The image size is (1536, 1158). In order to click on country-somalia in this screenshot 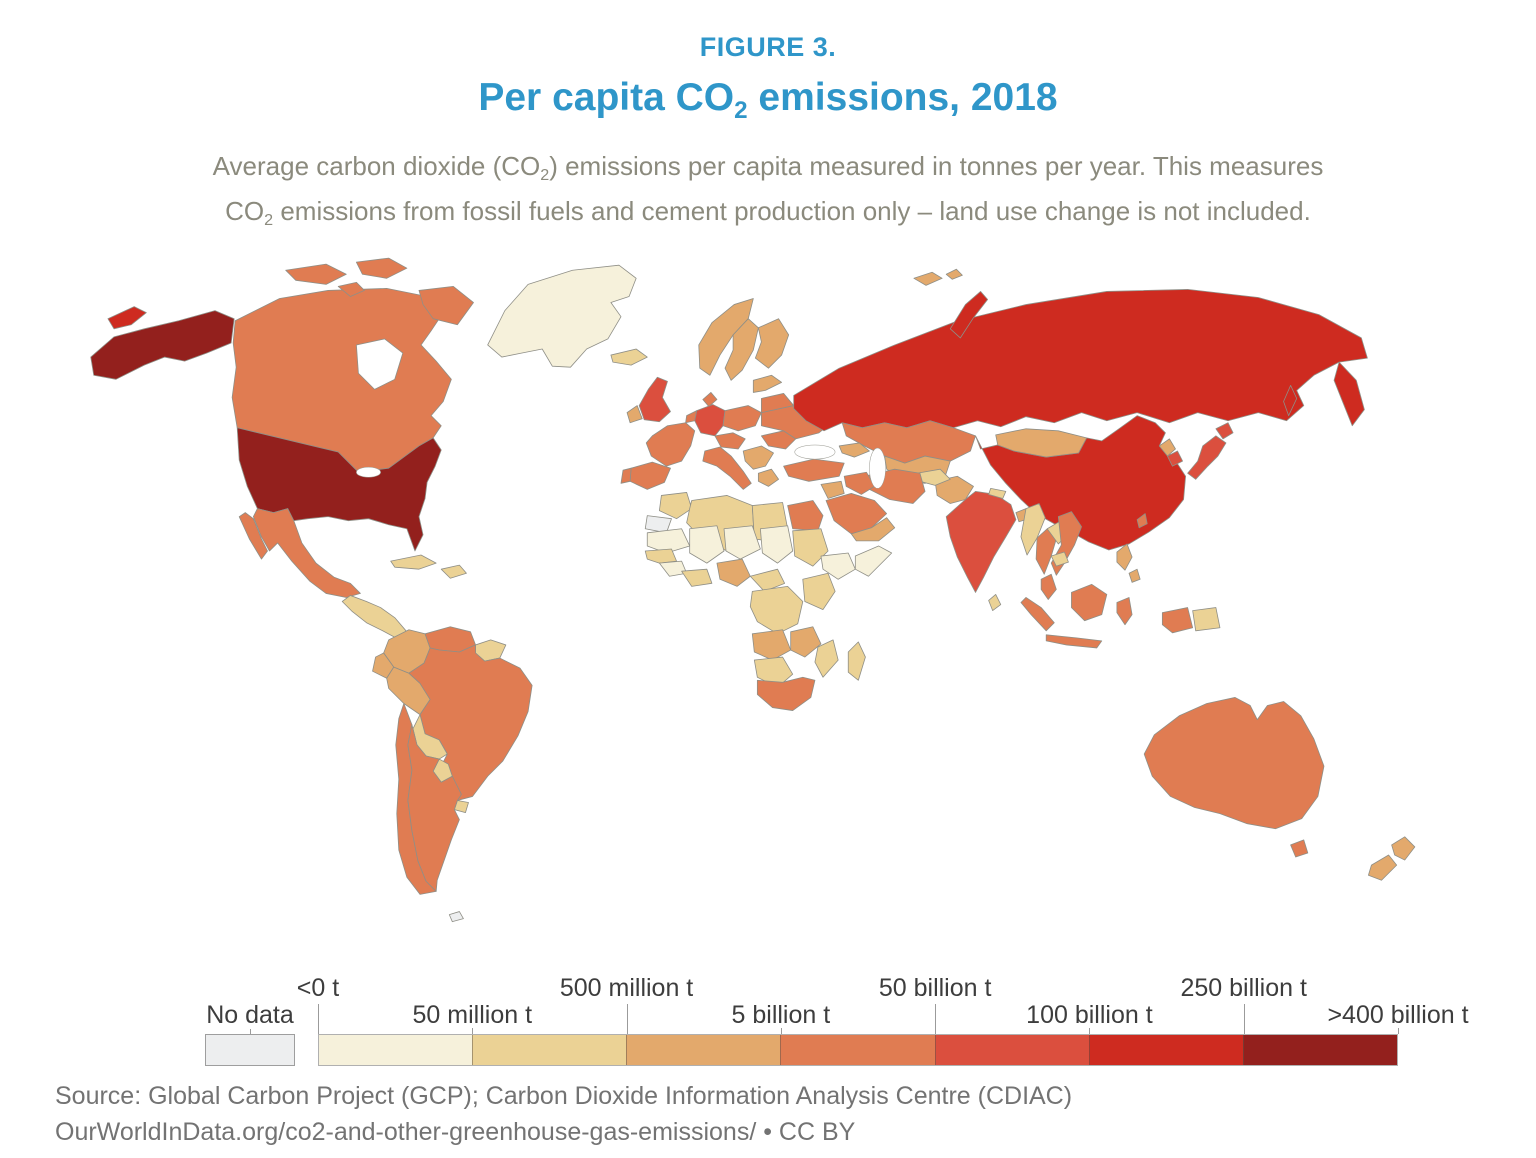, I will do `click(873, 561)`.